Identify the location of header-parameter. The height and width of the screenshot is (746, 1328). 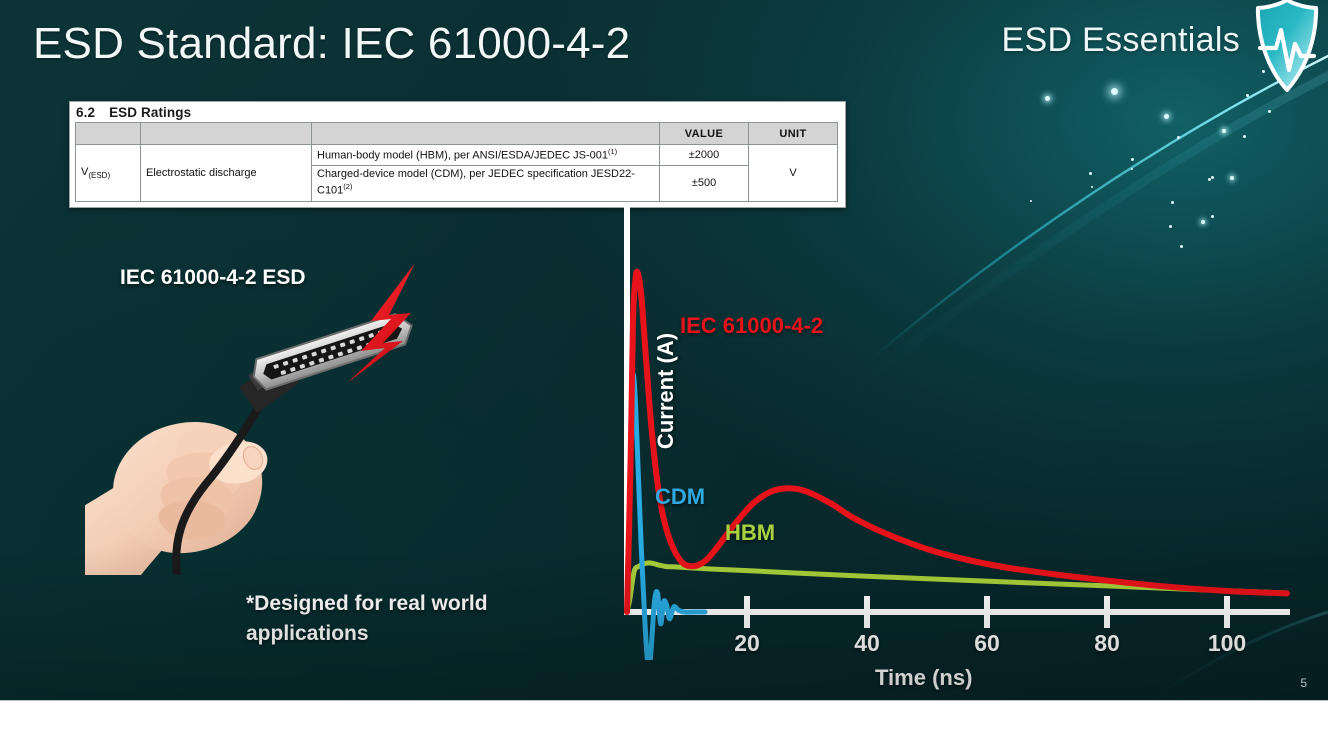
(226, 133).